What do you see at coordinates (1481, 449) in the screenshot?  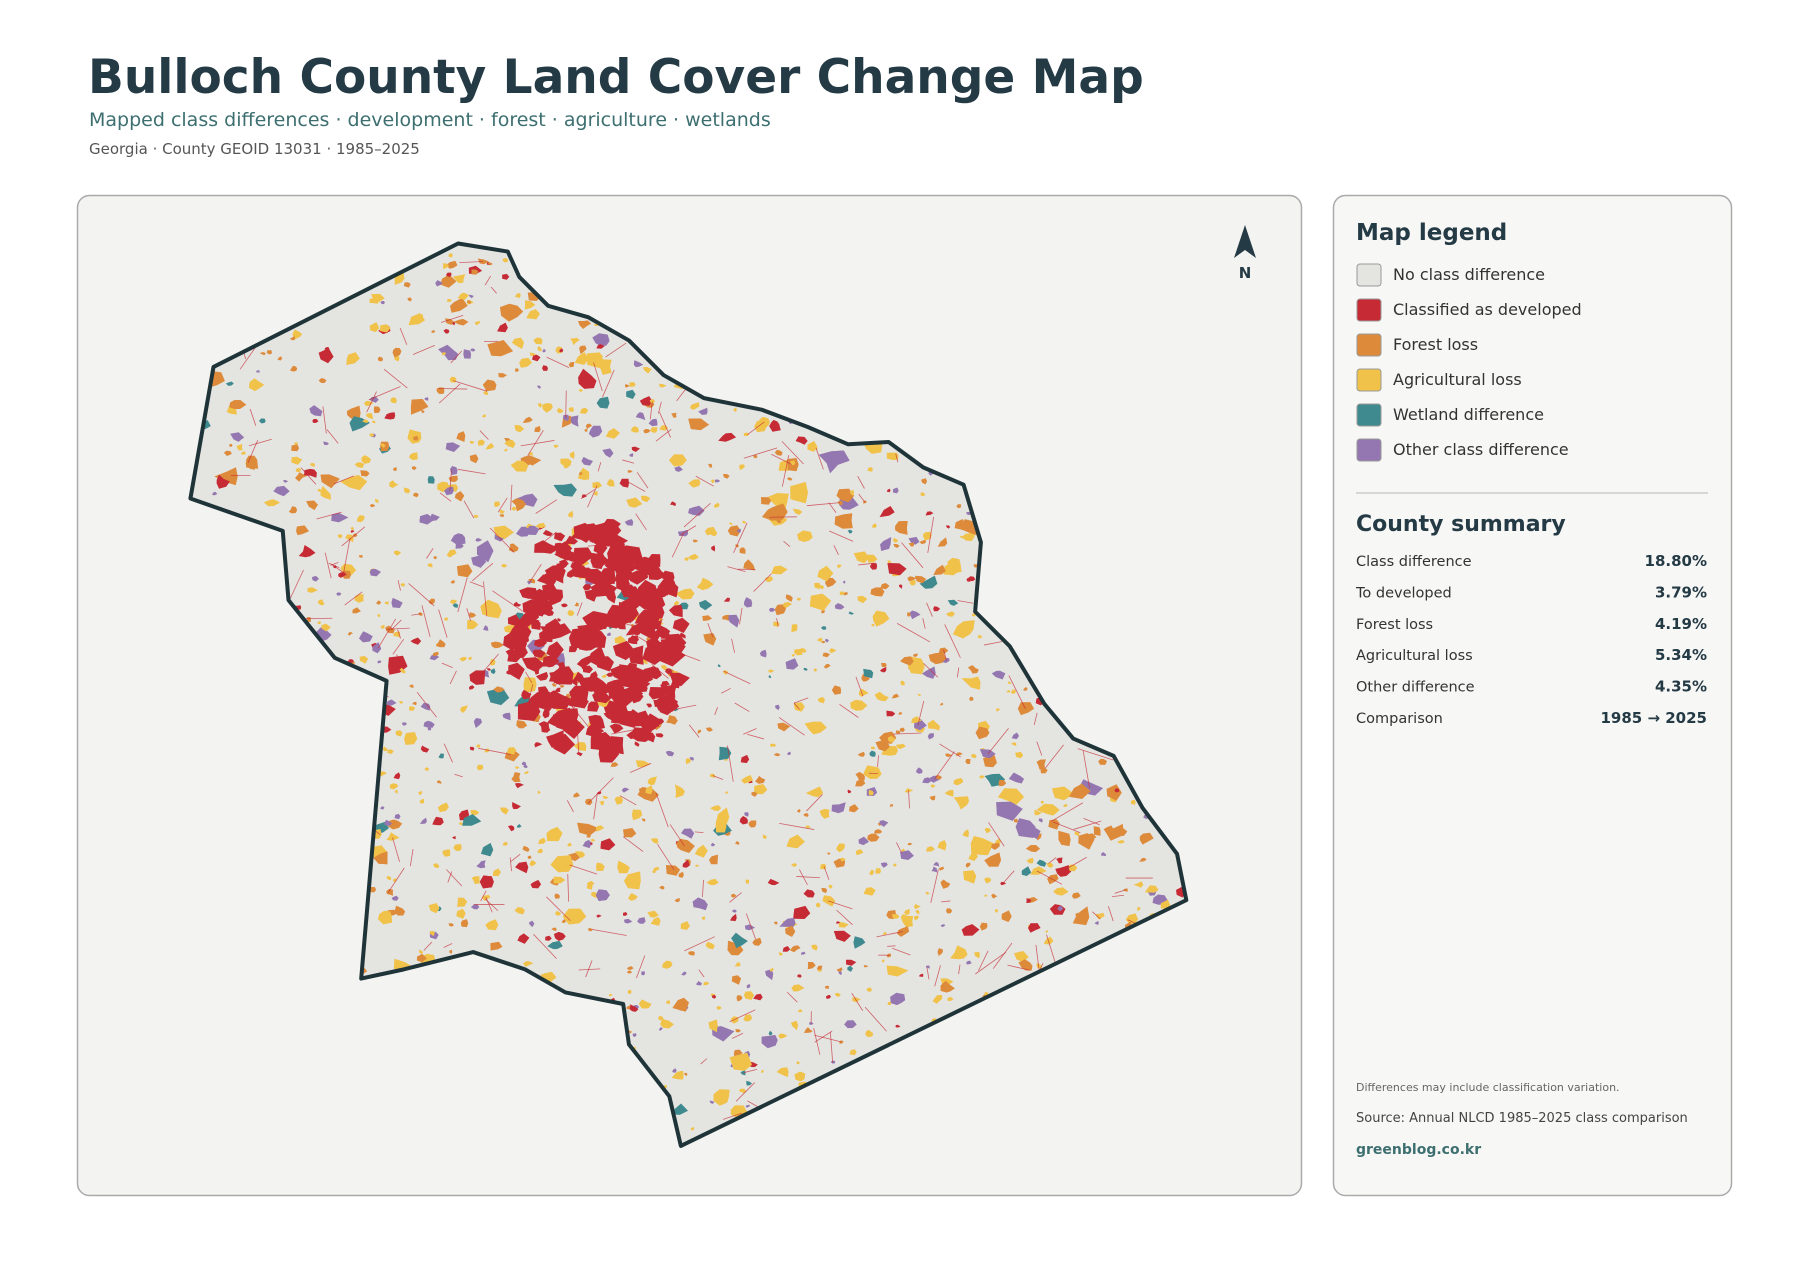 I see `legend-label: Other class difference` at bounding box center [1481, 449].